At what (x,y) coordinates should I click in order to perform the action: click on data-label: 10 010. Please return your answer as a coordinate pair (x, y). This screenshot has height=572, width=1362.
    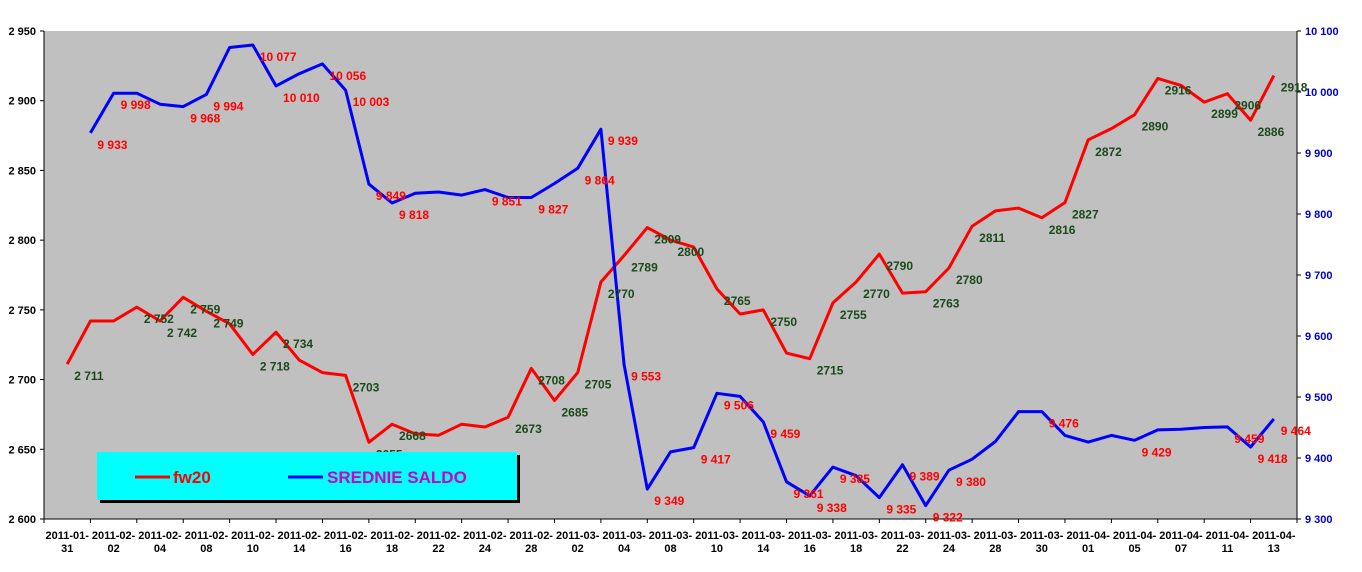
    Looking at the image, I should click on (301, 98).